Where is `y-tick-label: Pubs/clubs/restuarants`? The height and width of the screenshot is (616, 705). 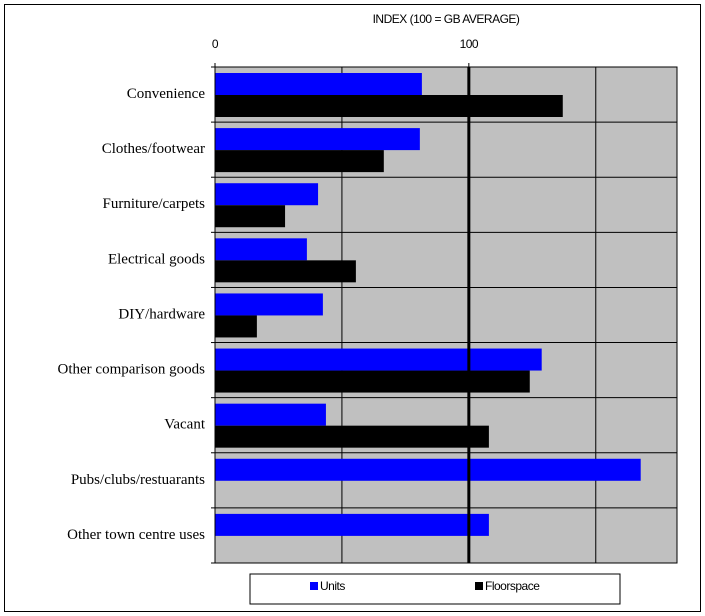 y-tick-label: Pubs/clubs/restuarants is located at coordinates (138, 480).